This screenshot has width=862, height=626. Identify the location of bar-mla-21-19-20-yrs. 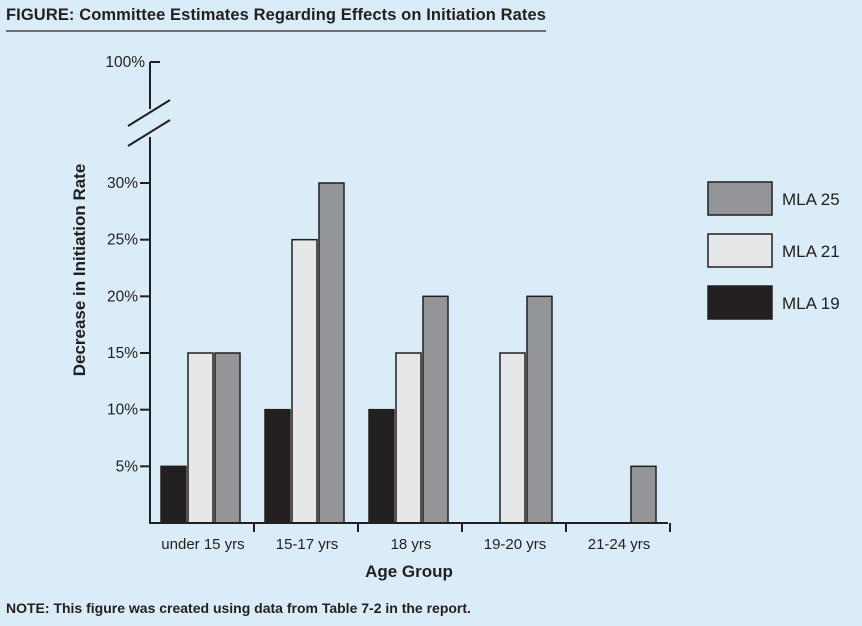
(512, 438).